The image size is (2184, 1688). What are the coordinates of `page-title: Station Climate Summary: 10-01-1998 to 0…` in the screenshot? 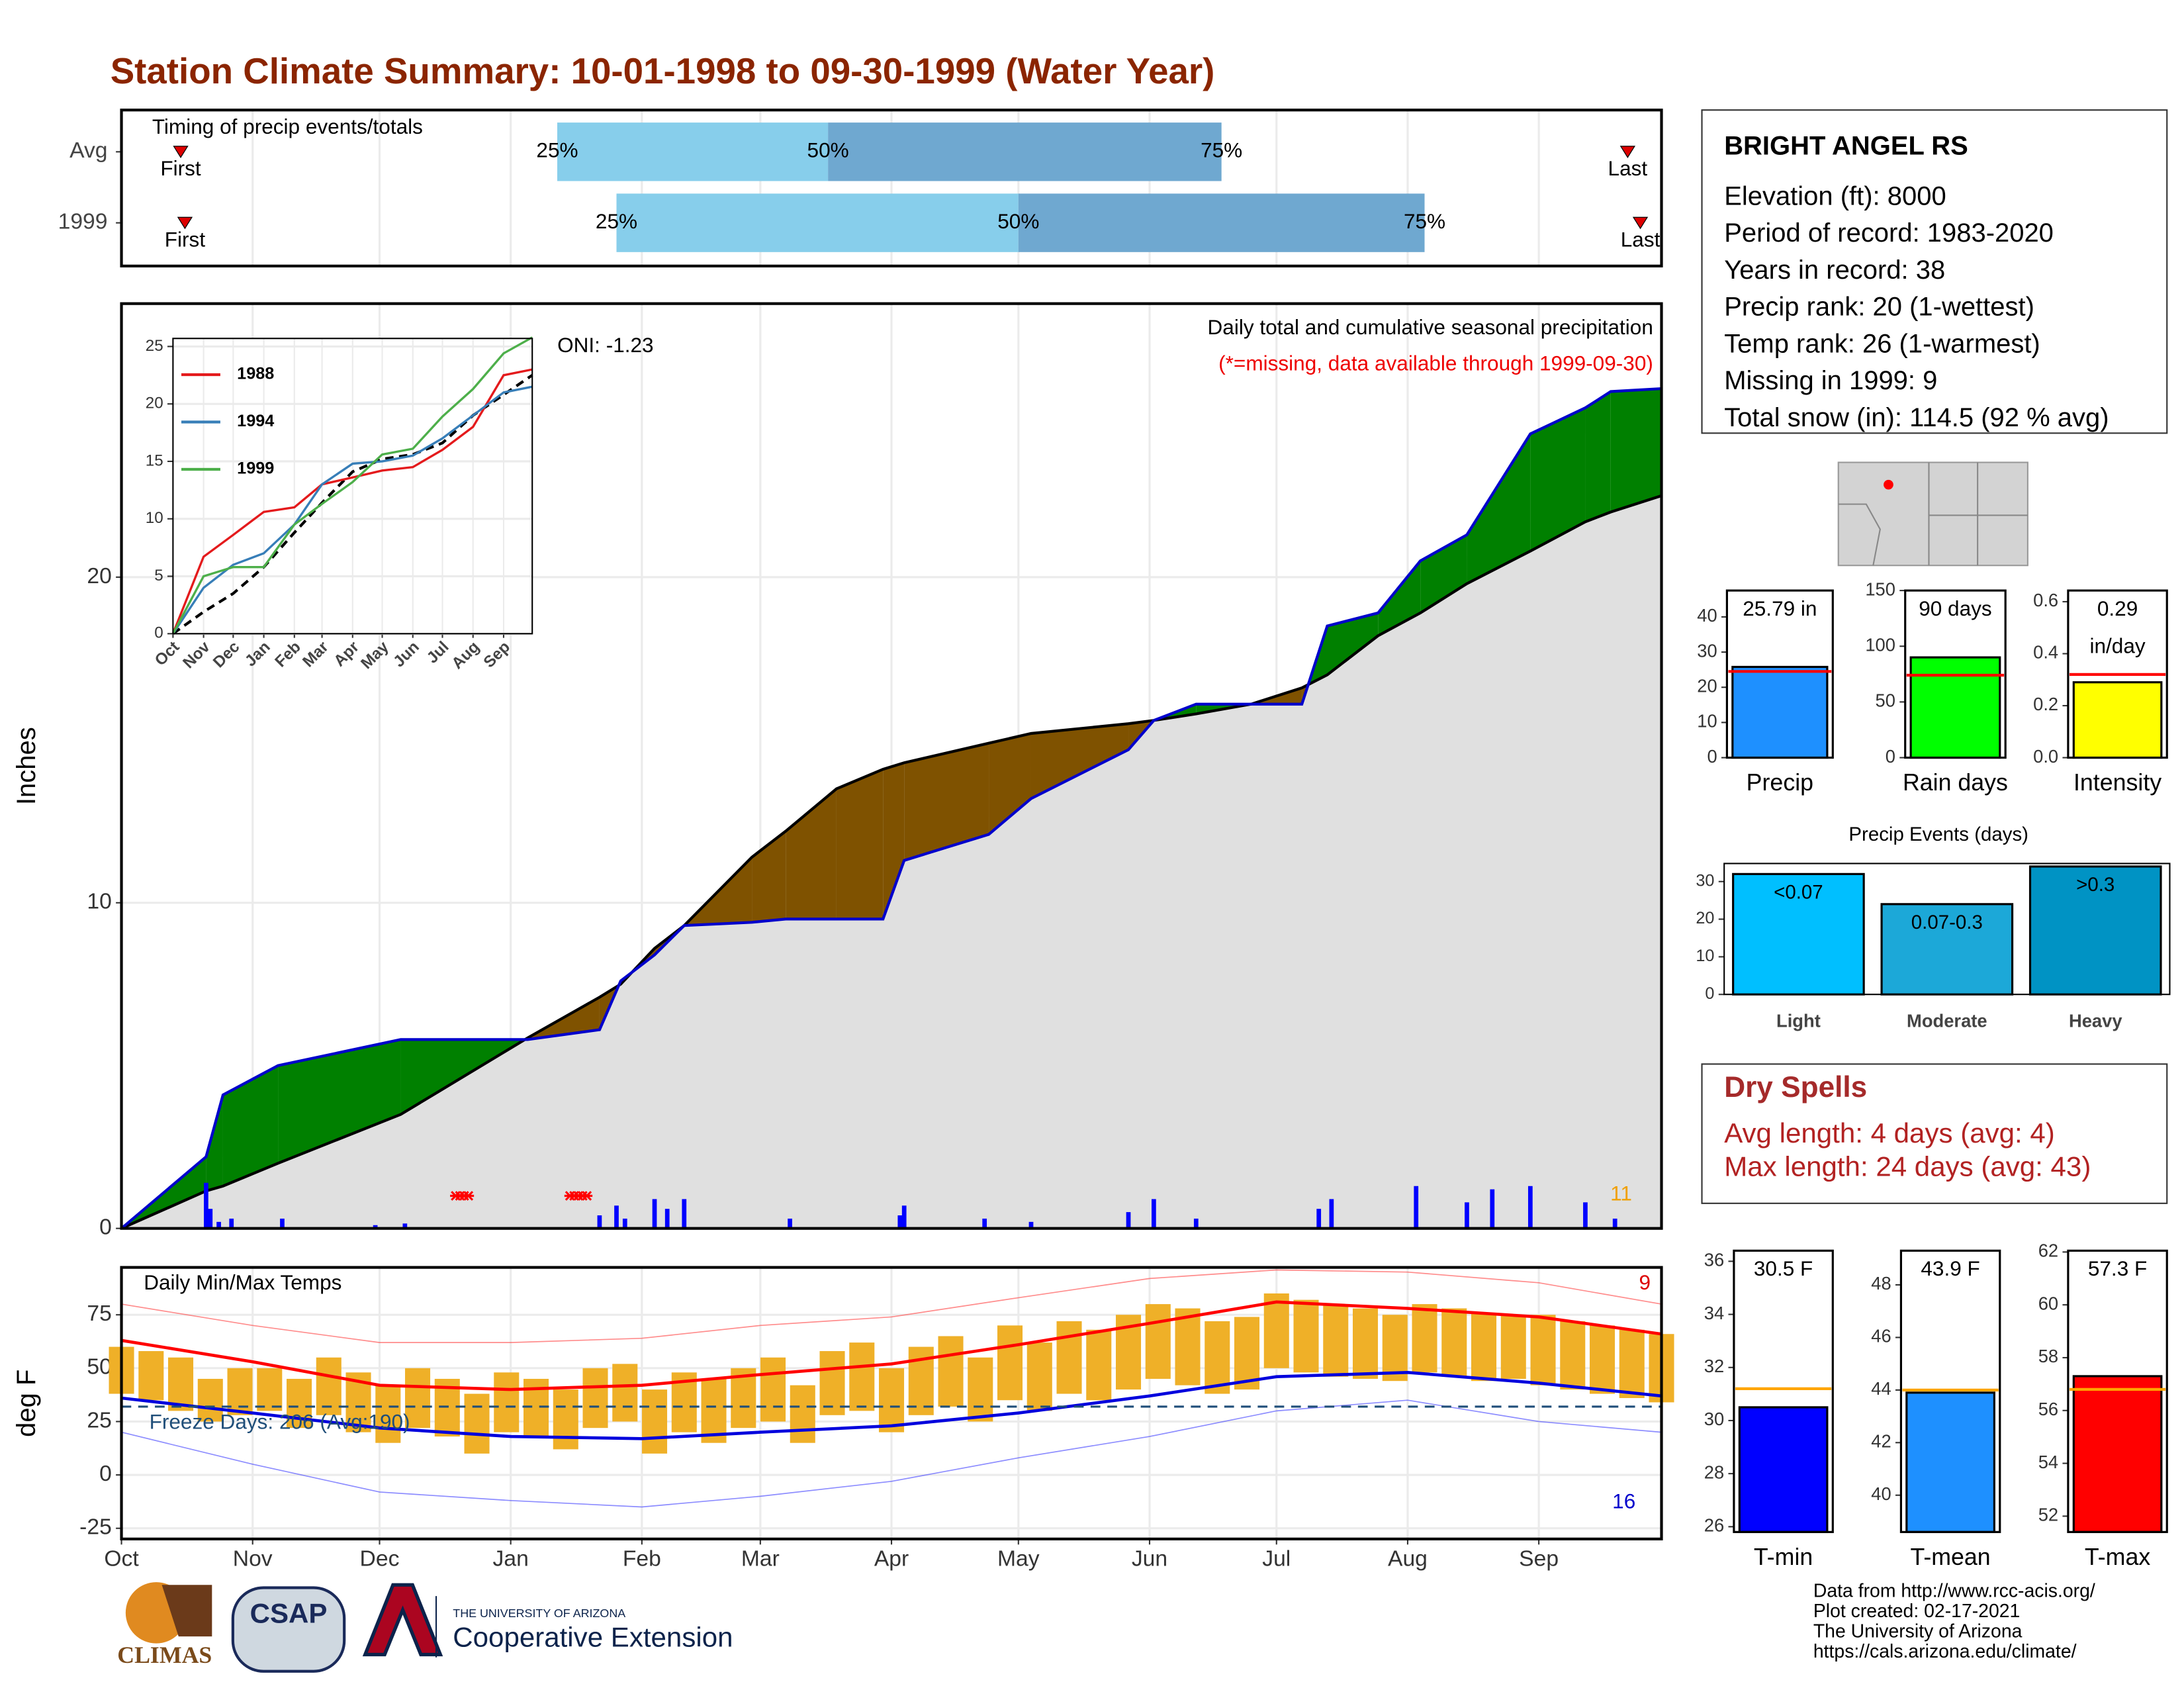 It's located at (663, 70).